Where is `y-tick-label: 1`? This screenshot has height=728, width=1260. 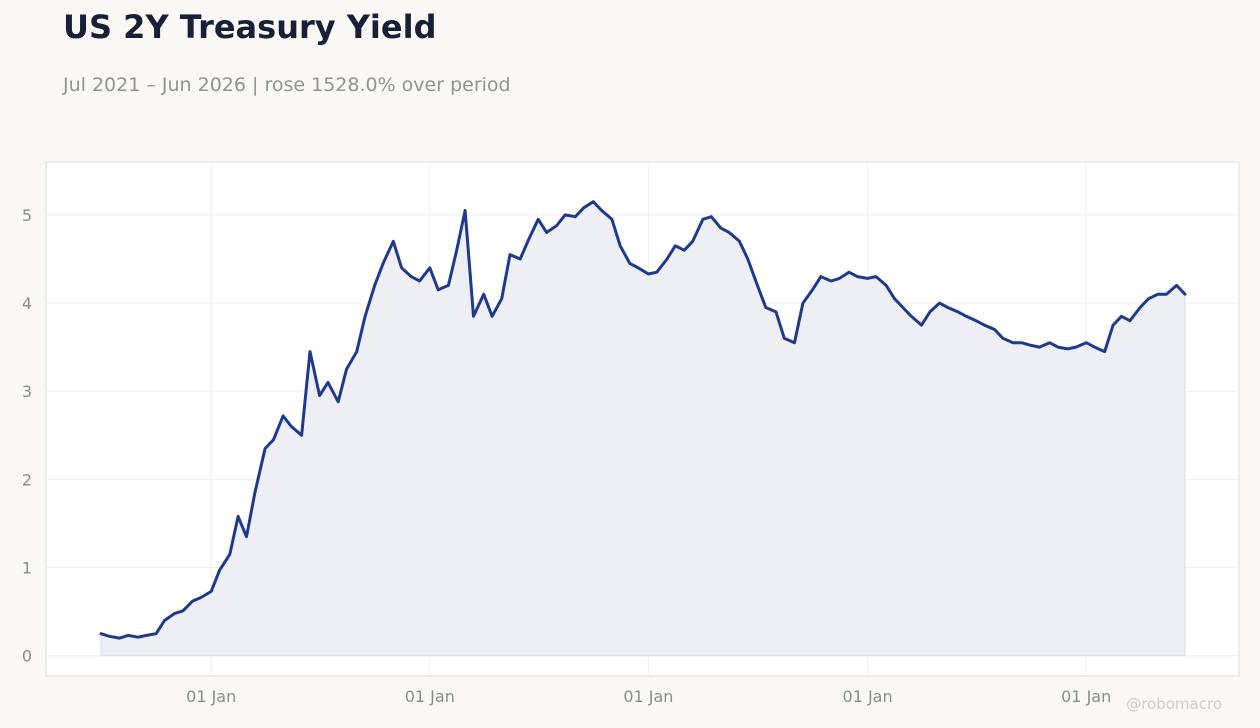
y-tick-label: 1 is located at coordinates (27, 568).